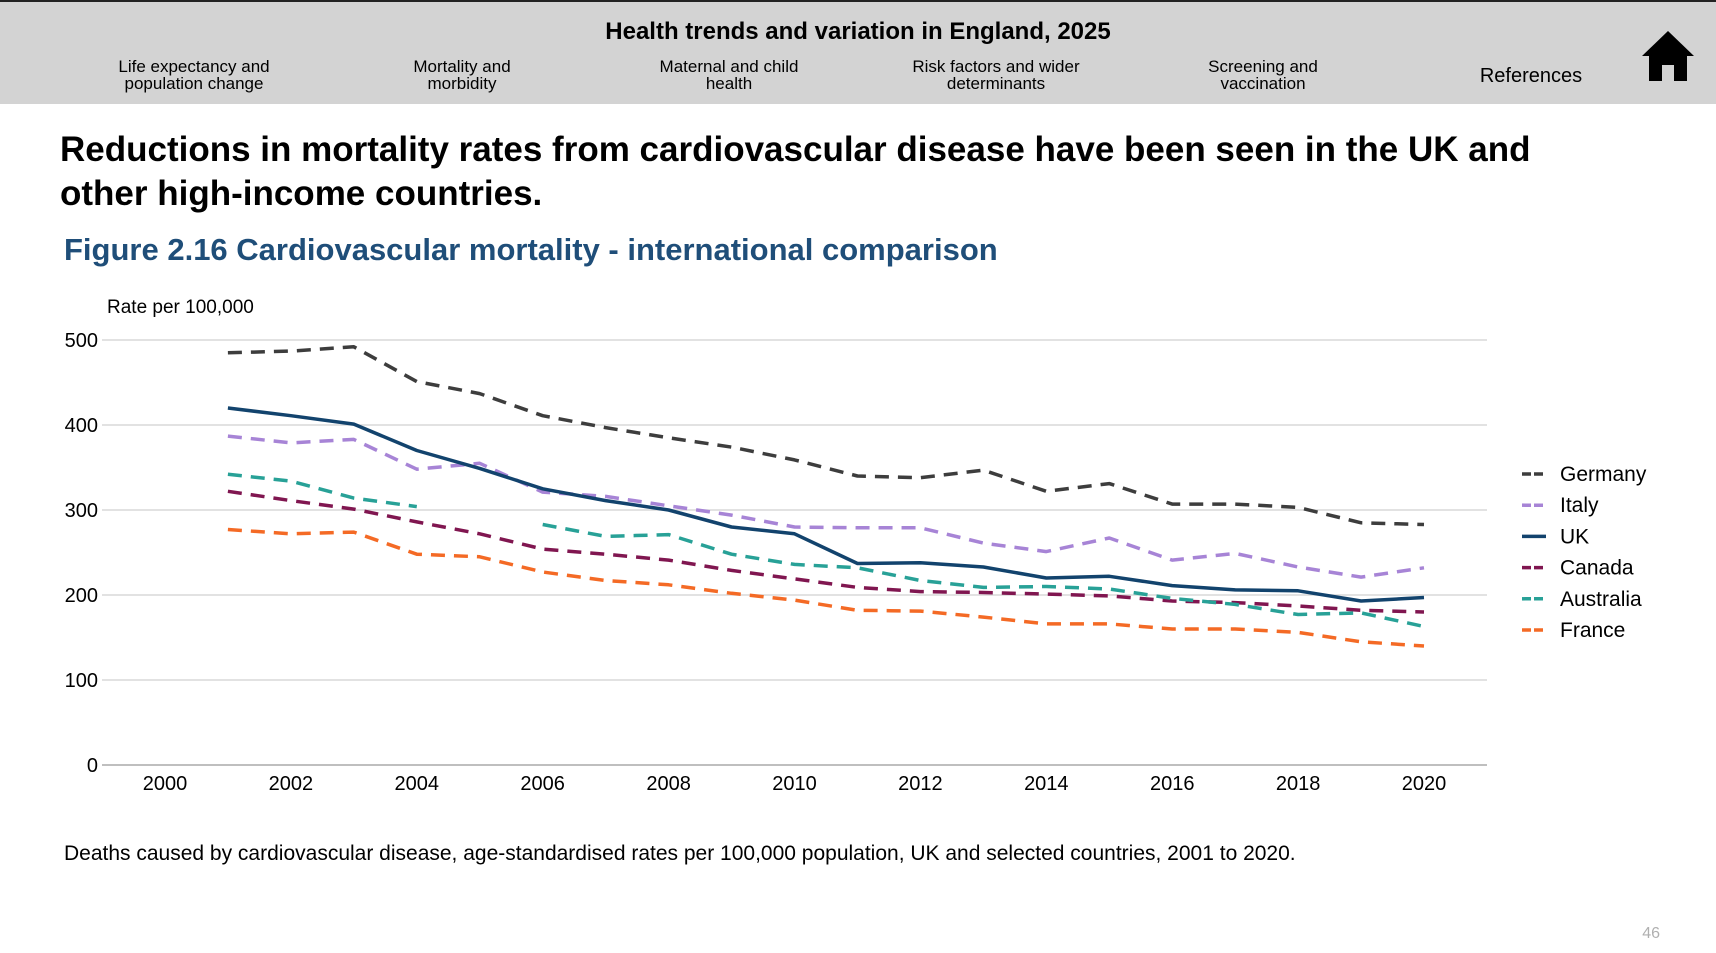 The width and height of the screenshot is (1716, 953). I want to click on nav-references: References, so click(1531, 76).